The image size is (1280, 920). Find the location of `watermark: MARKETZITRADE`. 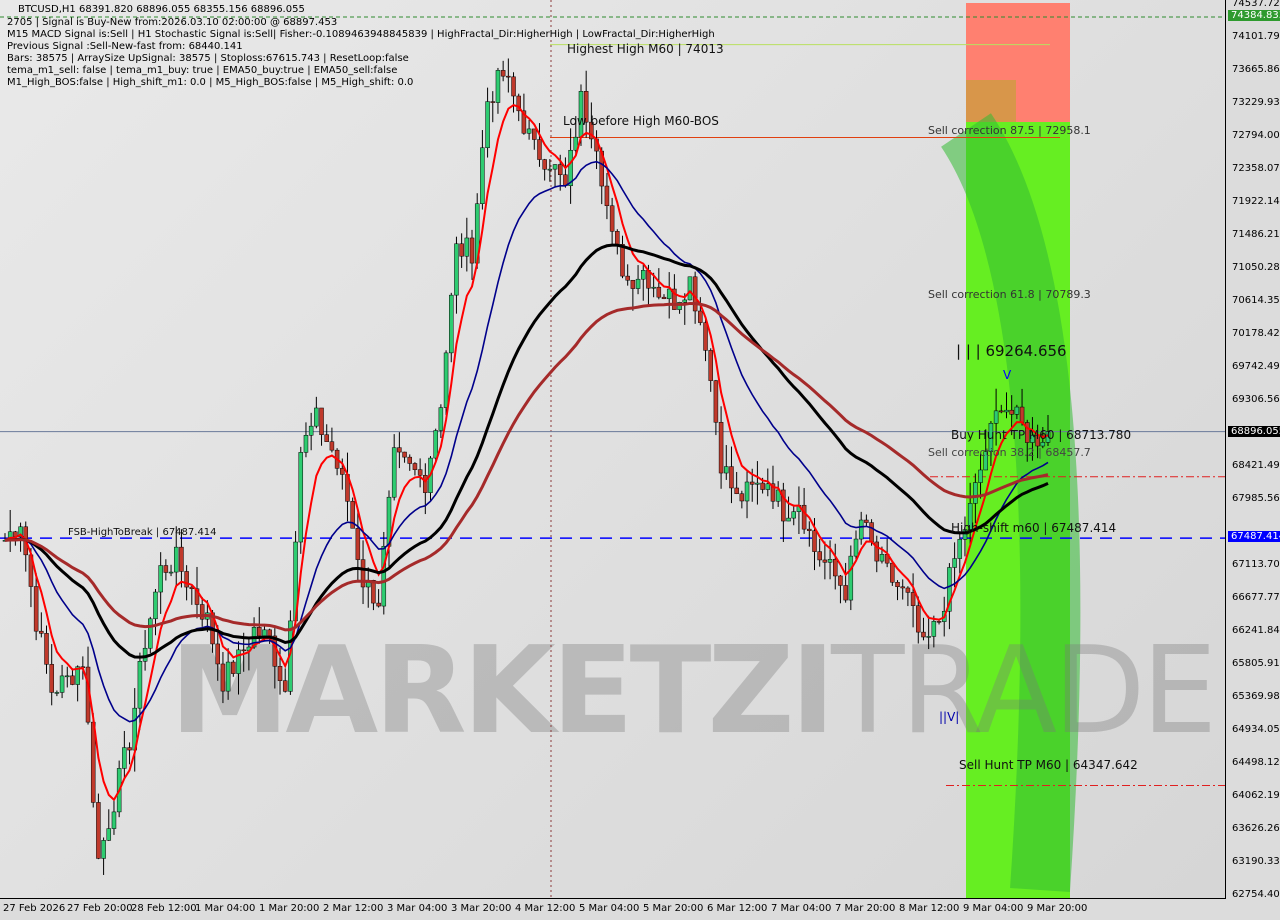

watermark: MARKETZITRADE is located at coordinates (693, 691).